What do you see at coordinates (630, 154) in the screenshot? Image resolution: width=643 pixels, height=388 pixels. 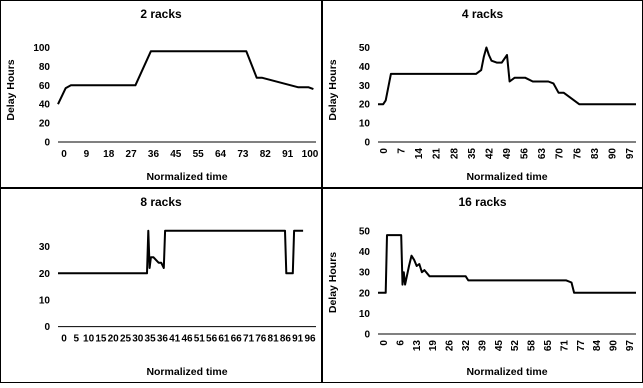 I see `panel-2-x-tick: 97` at bounding box center [630, 154].